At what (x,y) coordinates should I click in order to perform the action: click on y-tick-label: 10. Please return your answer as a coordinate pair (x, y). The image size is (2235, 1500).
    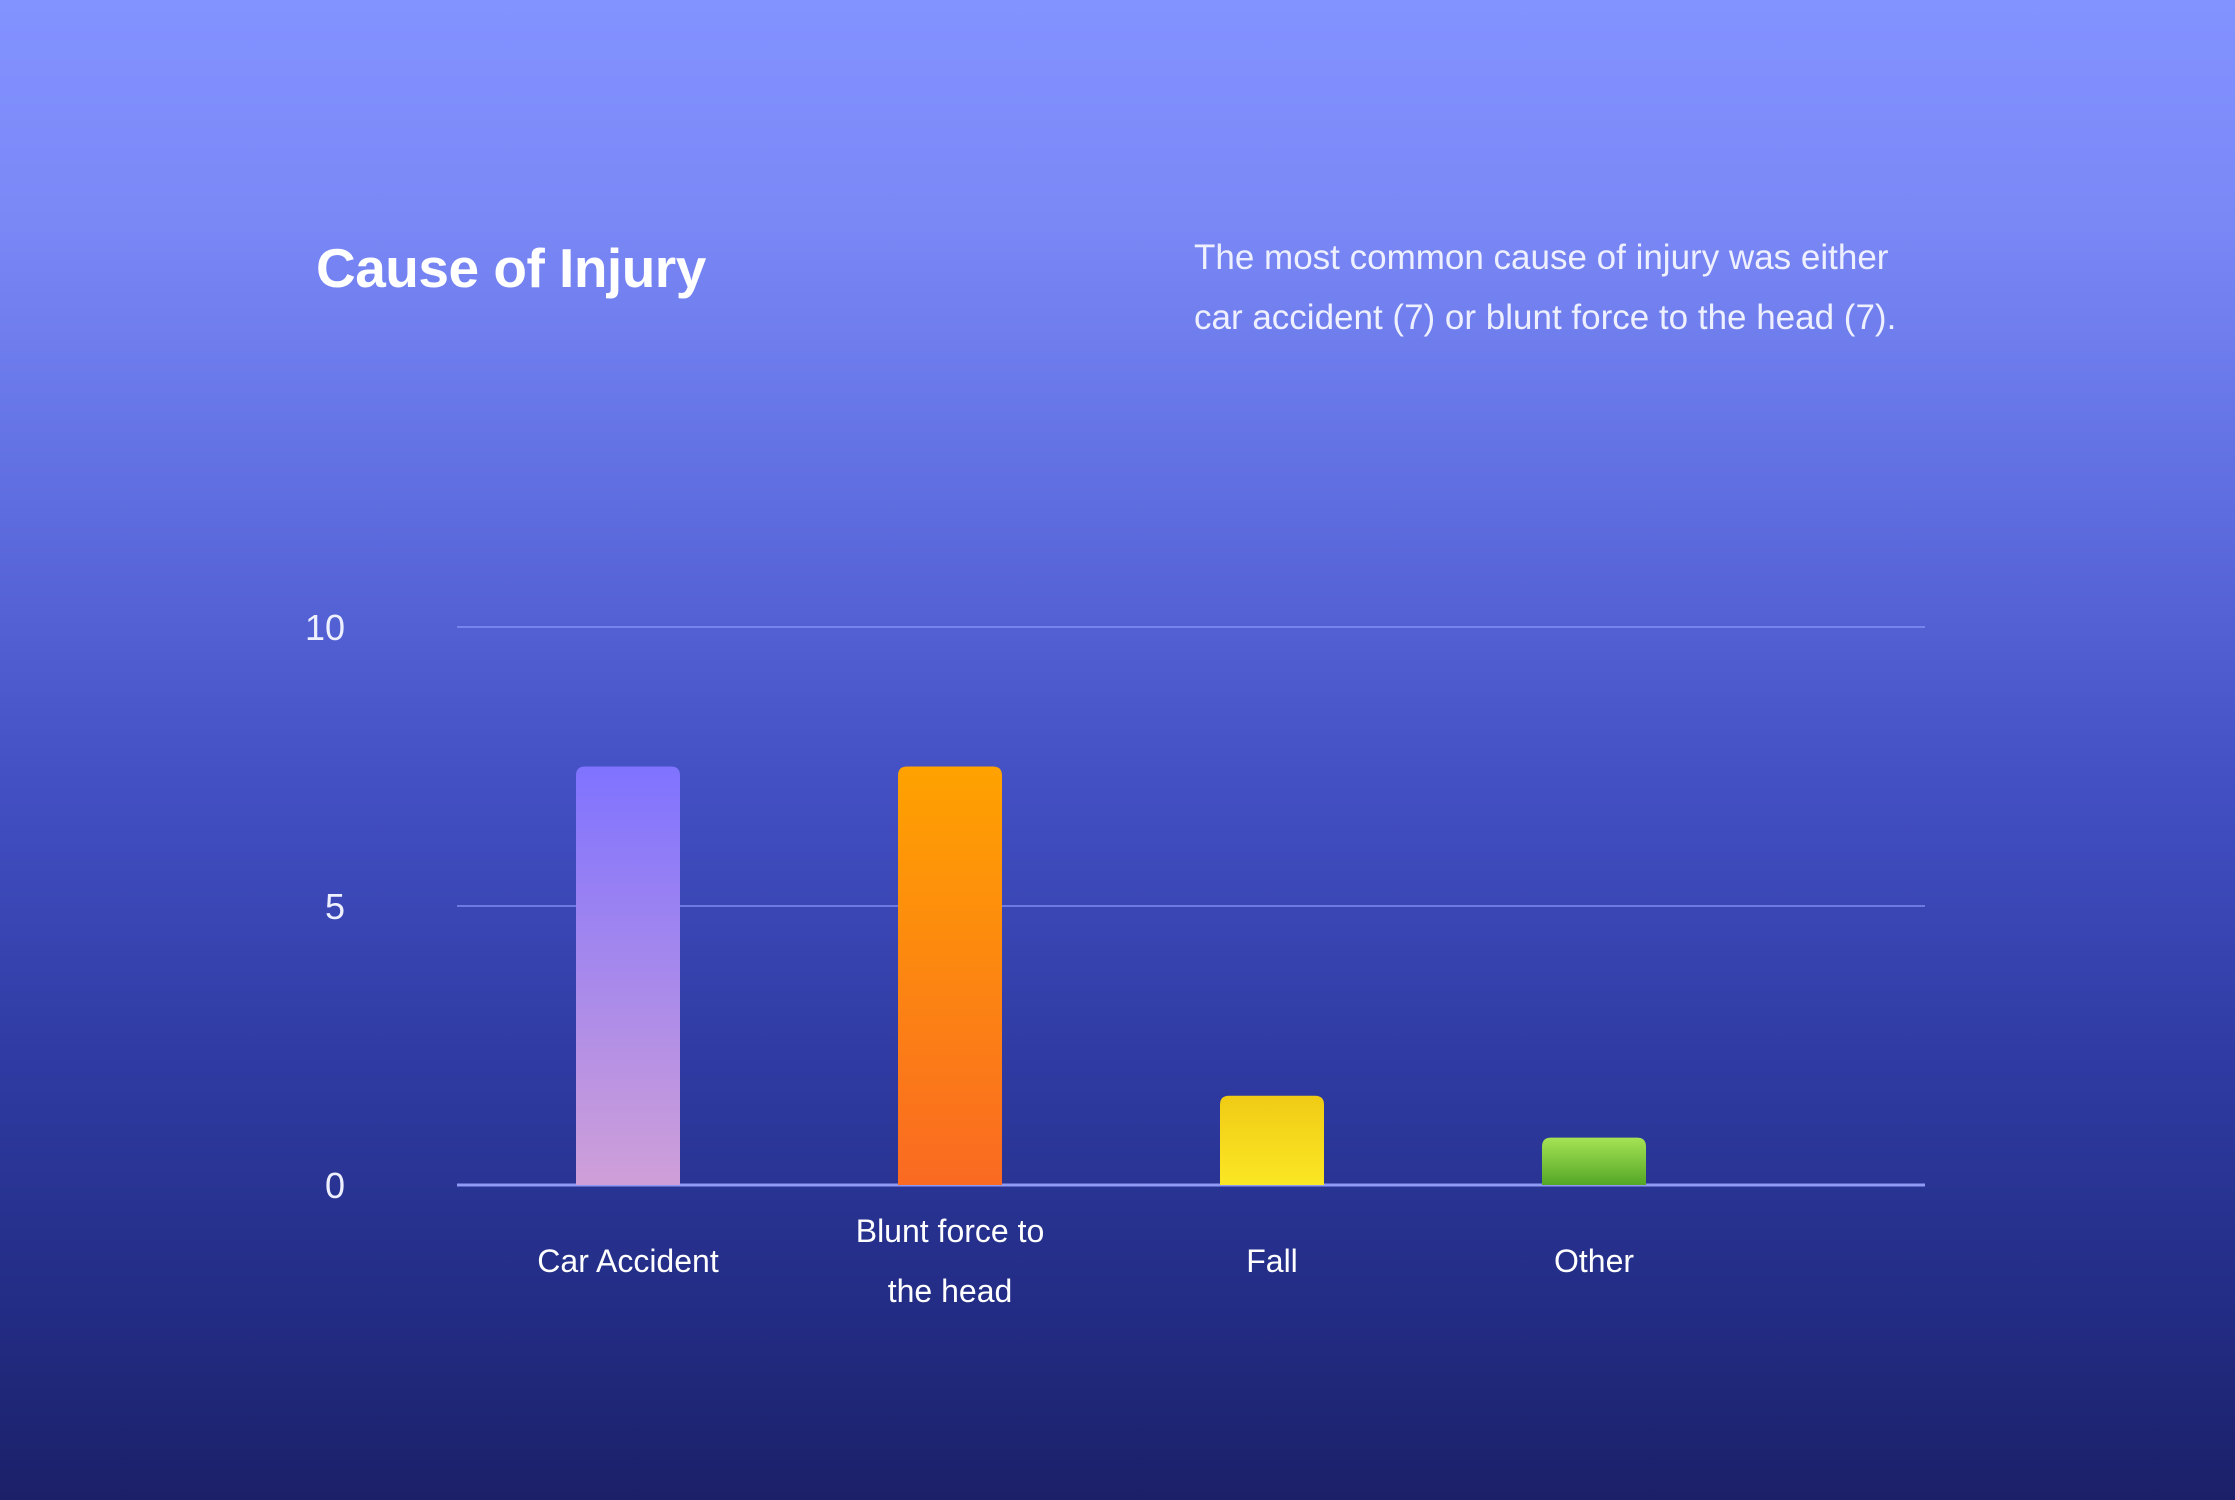
    Looking at the image, I should click on (325, 627).